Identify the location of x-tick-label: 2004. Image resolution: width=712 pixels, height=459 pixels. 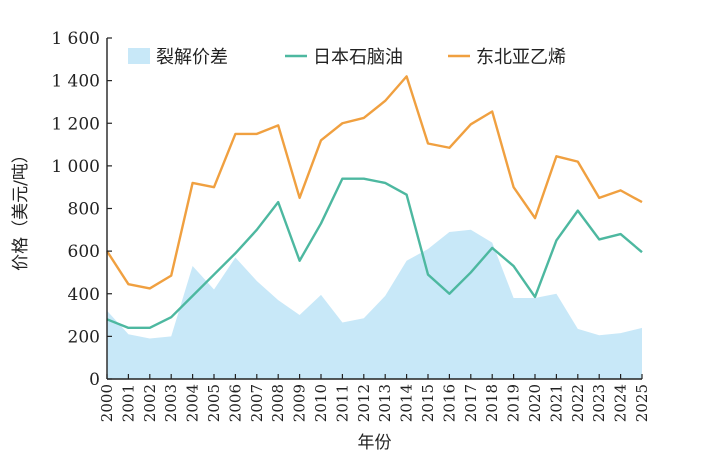
(193, 403).